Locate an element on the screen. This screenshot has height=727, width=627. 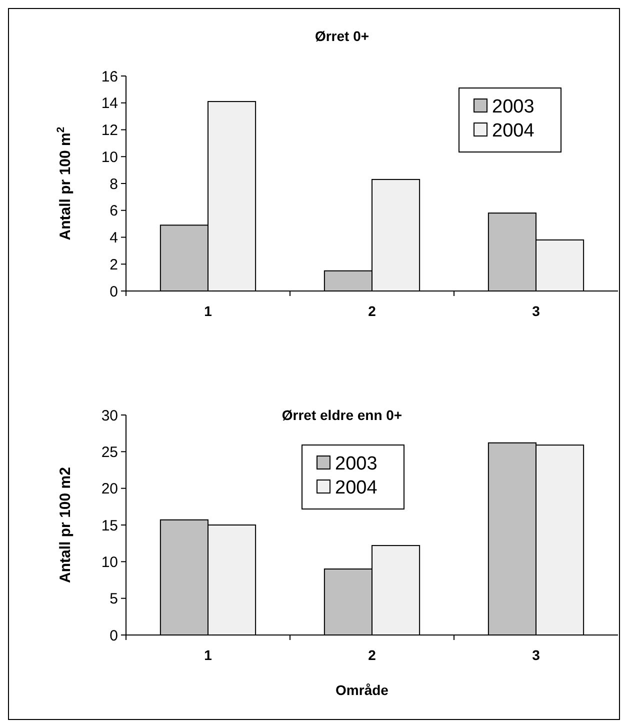
y-tick-label: 15 is located at coordinates (109, 525).